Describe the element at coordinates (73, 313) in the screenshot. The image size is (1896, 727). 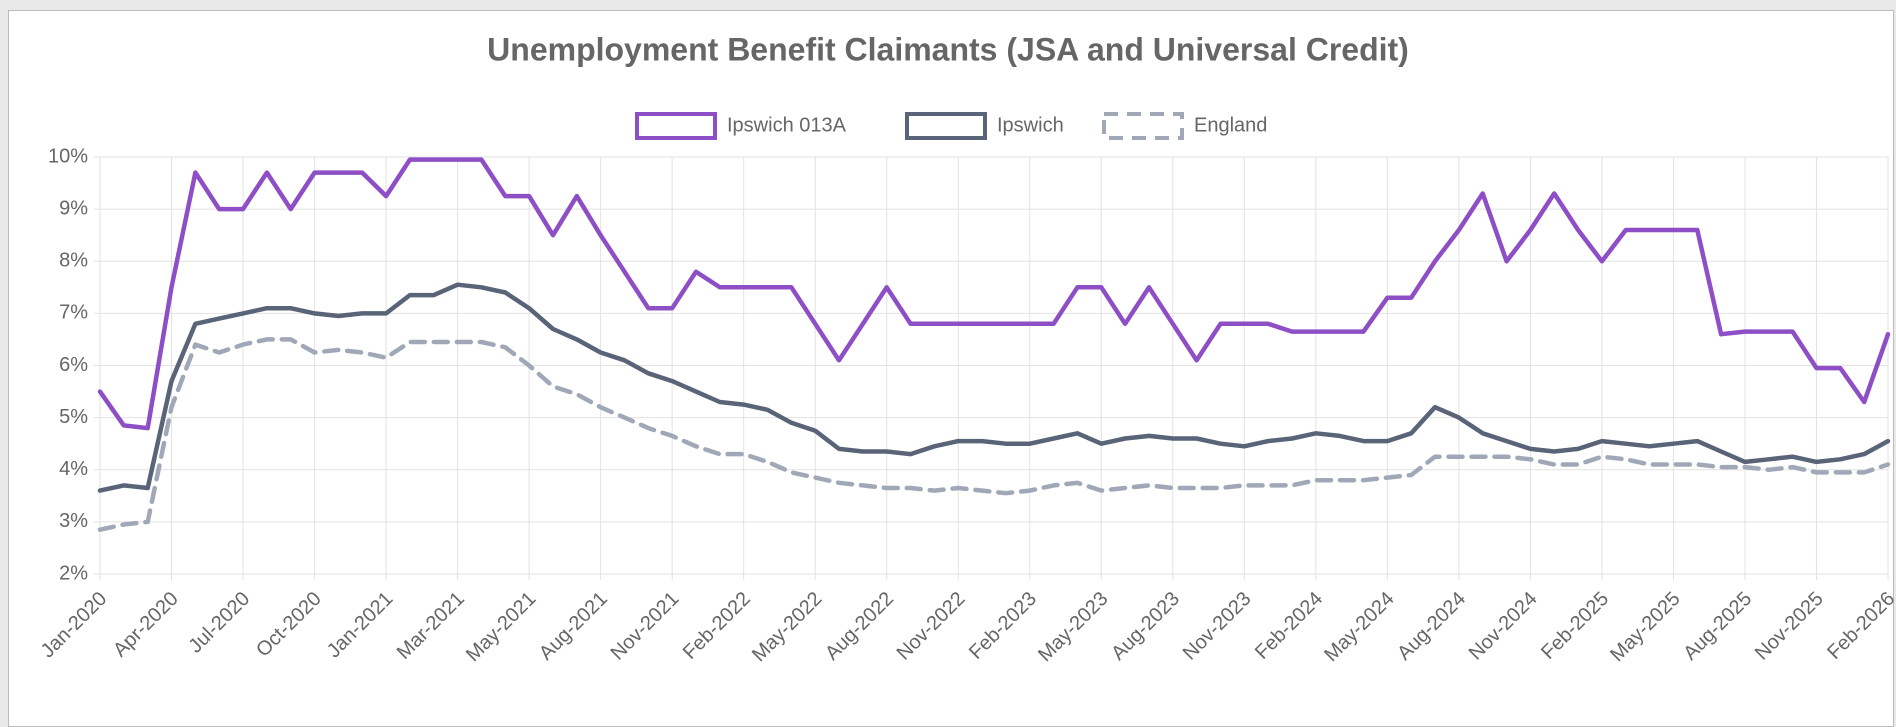
I see `y-tick-label: 7%` at that location.